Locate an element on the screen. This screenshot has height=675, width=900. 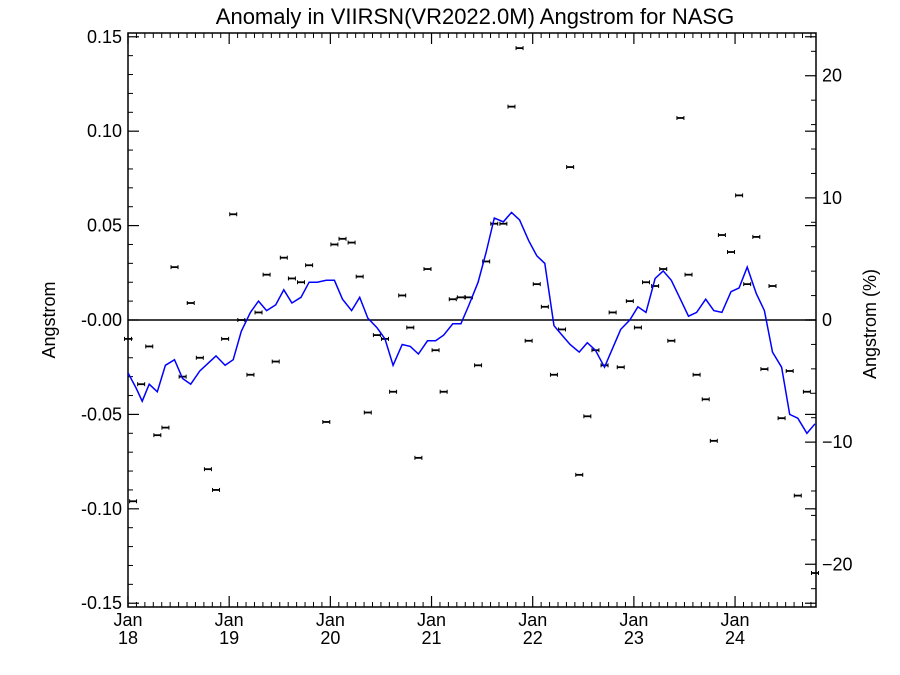
y-tick-label: -0.10 is located at coordinates (101, 509).